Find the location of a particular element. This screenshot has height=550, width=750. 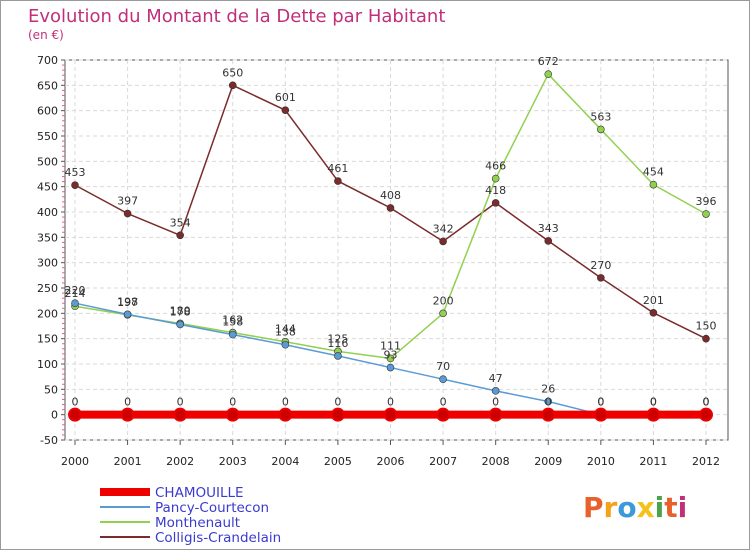

data-label: 461 is located at coordinates (337, 168).